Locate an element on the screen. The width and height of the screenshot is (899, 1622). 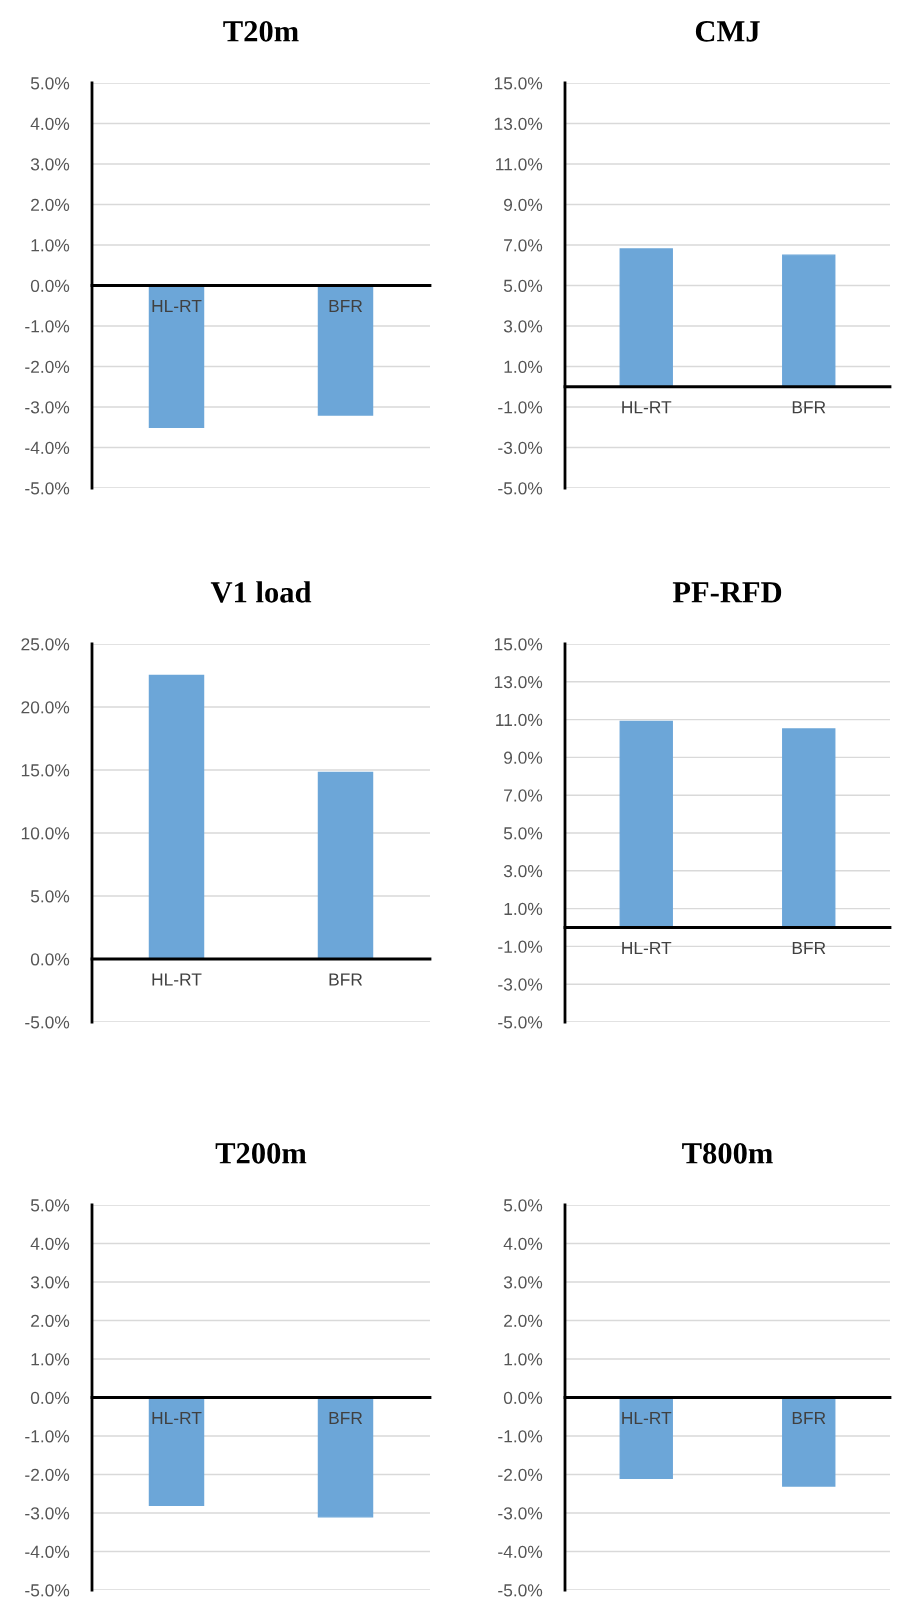
chart-title: T800m is located at coordinates (727, 1153).